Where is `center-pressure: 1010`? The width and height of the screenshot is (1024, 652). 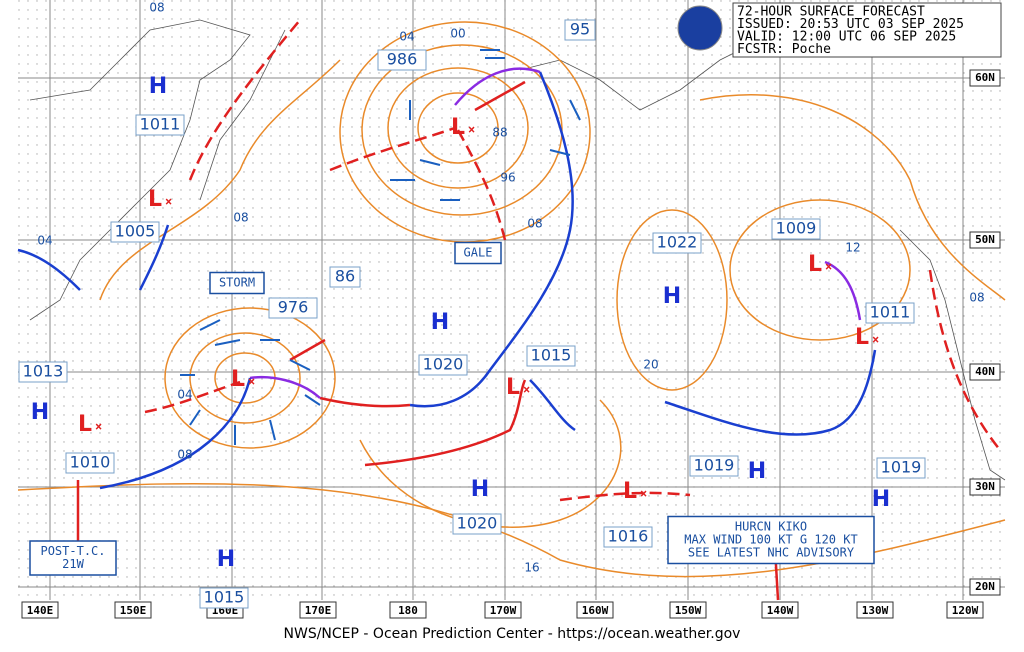
center-pressure: 1010 is located at coordinates (90, 462).